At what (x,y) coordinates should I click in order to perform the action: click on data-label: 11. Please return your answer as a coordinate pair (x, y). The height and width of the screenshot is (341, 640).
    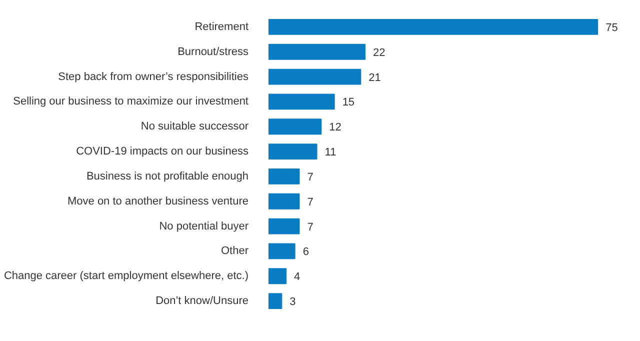
    Looking at the image, I should click on (330, 152).